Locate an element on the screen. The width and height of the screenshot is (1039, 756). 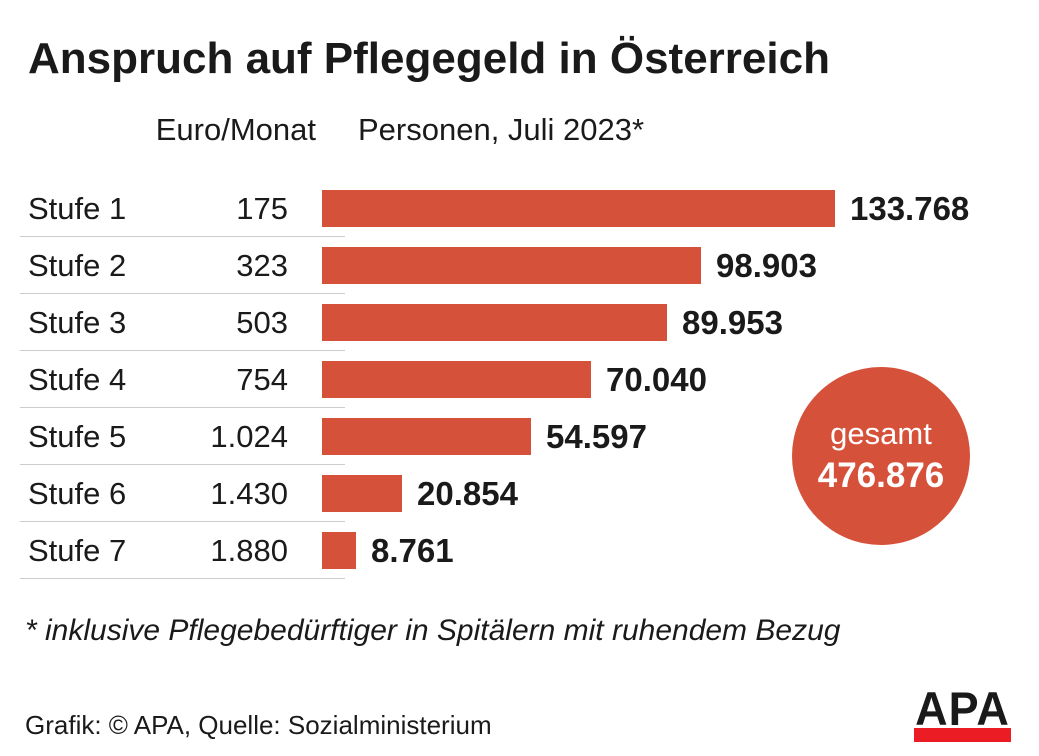
row-euro-value: 175 is located at coordinates (262, 208).